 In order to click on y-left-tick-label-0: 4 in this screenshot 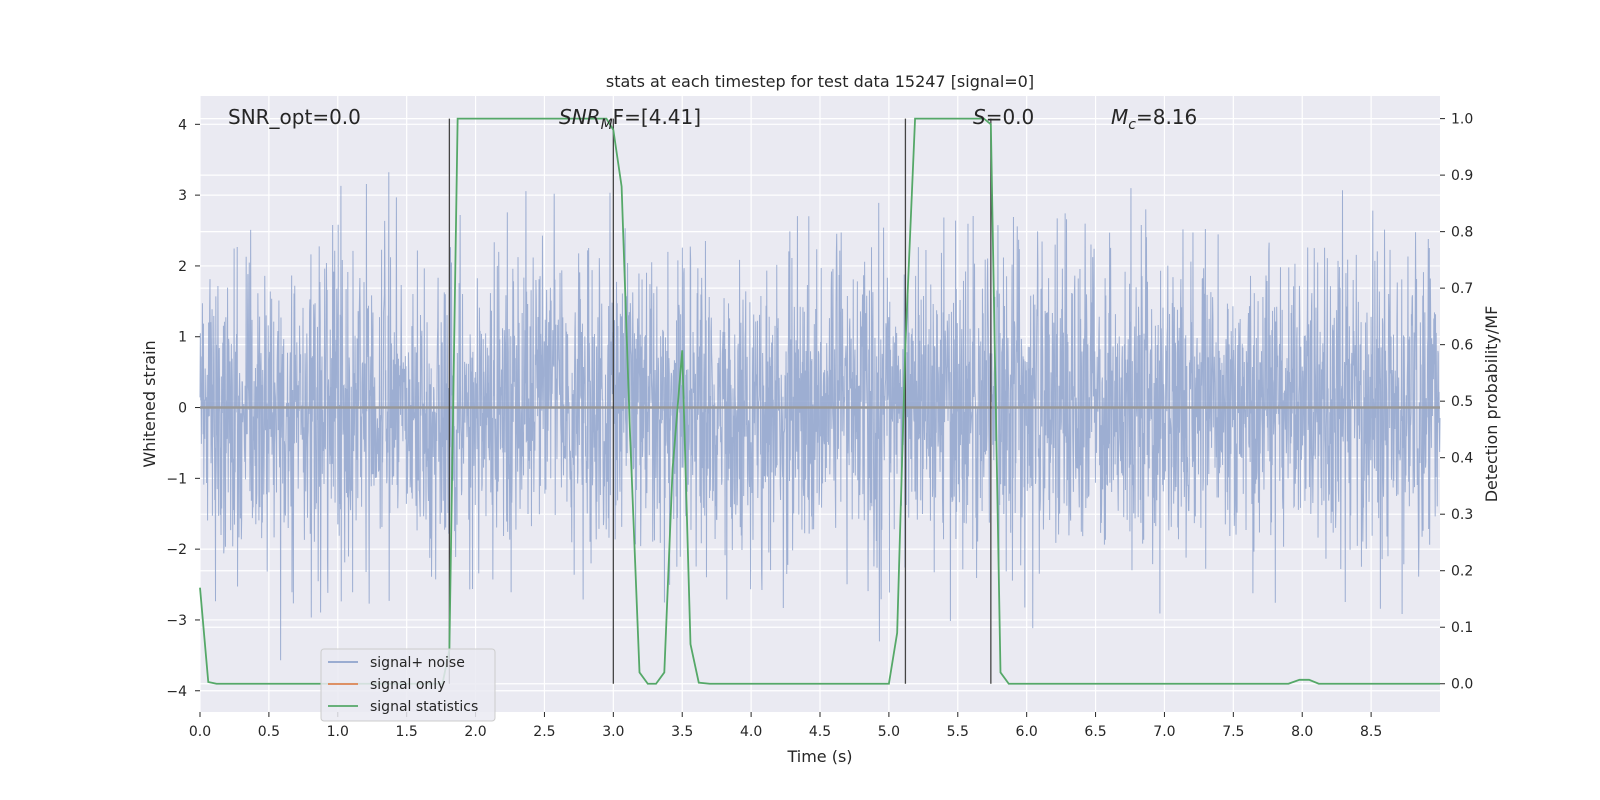, I will do `click(182, 125)`.